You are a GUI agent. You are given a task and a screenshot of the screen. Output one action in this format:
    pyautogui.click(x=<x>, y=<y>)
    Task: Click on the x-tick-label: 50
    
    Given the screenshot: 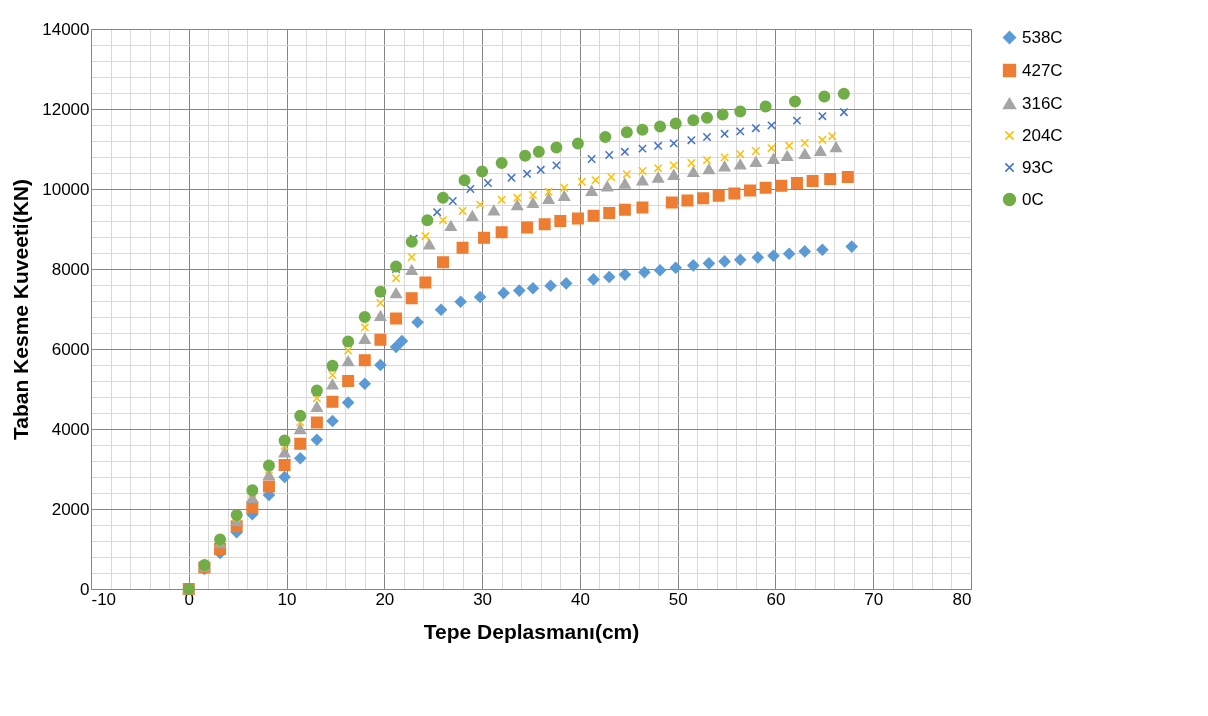 What is the action you would take?
    pyautogui.click(x=678, y=599)
    